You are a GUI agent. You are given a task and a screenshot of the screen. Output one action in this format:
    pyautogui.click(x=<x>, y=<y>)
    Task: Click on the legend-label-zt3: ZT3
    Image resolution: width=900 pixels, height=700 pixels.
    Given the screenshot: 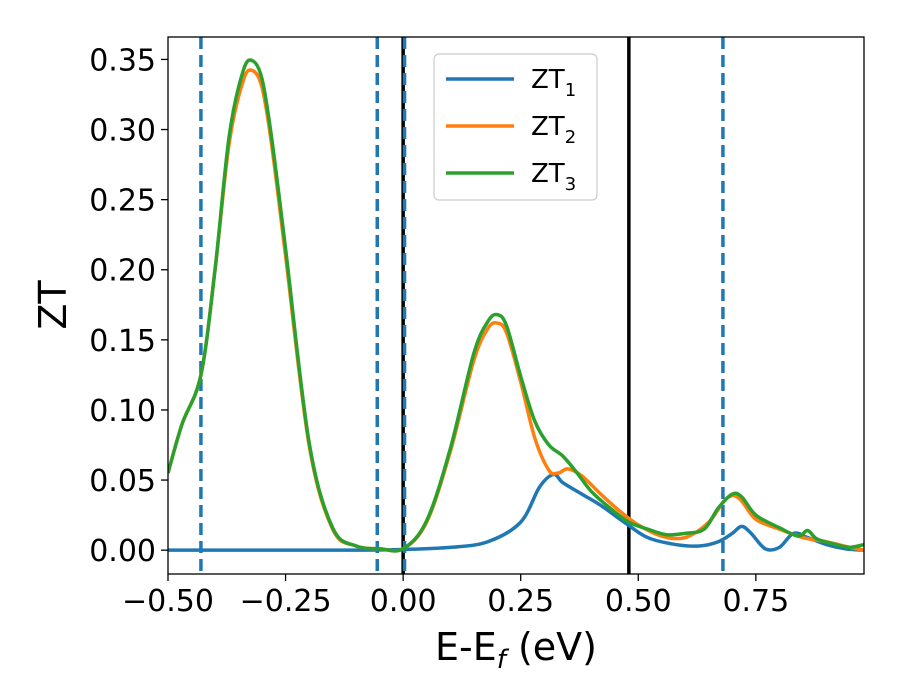 What is the action you would take?
    pyautogui.click(x=553, y=177)
    